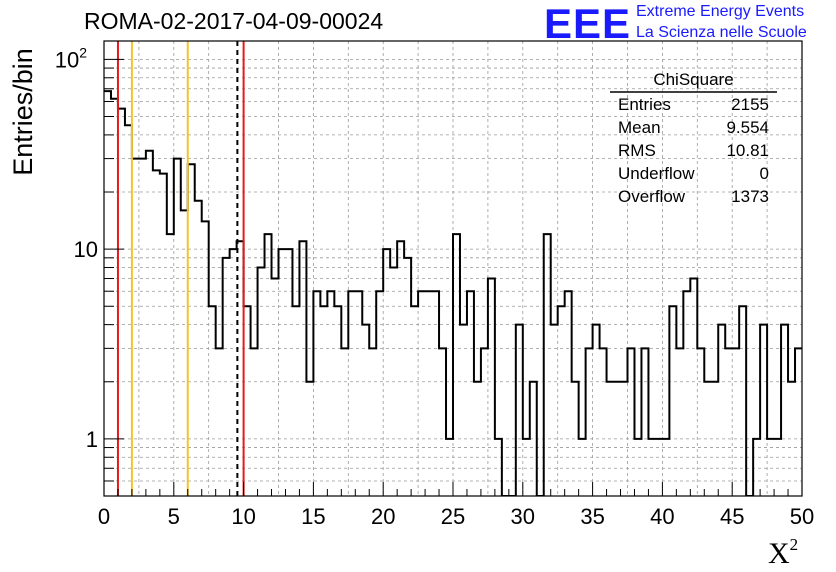 The height and width of the screenshot is (572, 836). I want to click on x-axis-label-sup: 2, so click(794, 544).